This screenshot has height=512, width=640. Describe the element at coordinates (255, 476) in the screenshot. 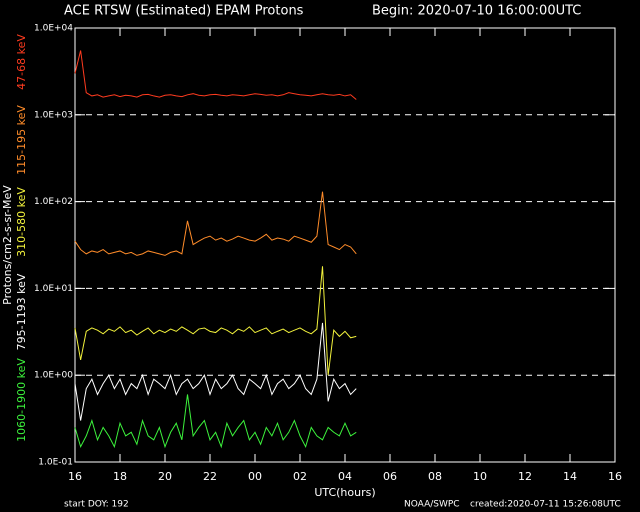

I see `x-tick-label: 00` at that location.